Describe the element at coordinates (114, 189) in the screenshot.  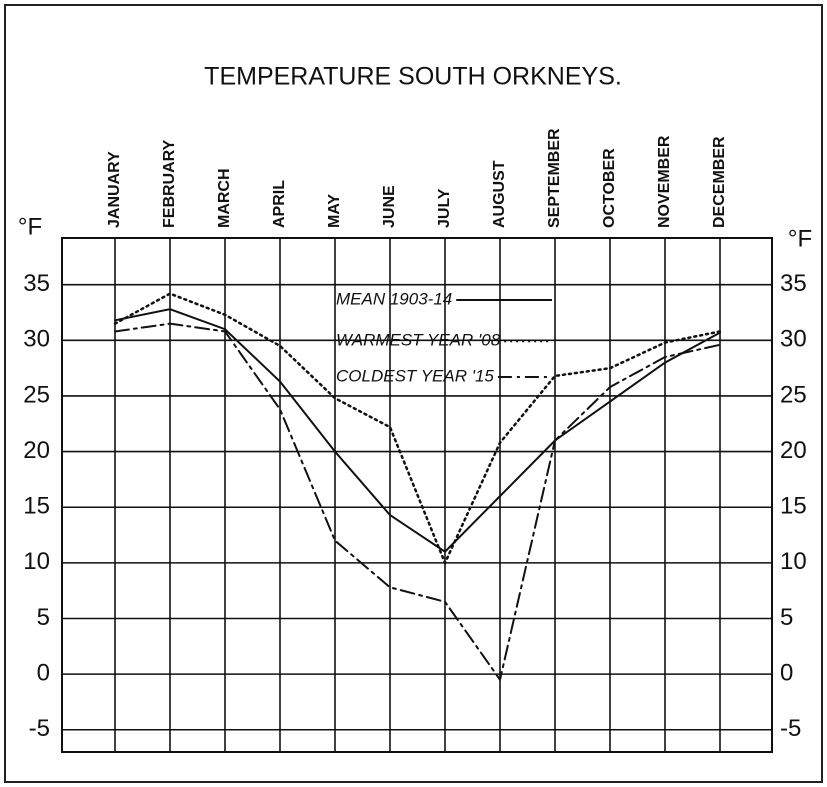
I see `x-tick-label: JANUARY` at that location.